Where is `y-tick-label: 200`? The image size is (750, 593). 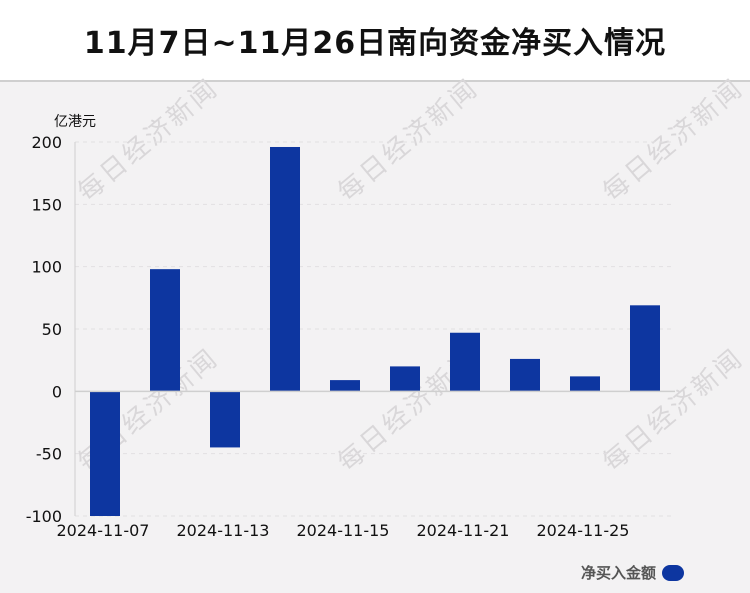 y-tick-label: 200 is located at coordinates (46, 142).